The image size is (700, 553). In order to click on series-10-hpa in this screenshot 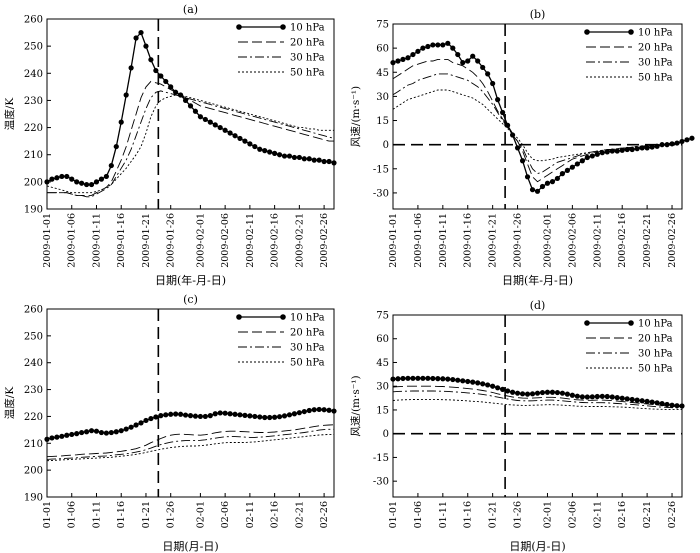, I will do `click(190, 108)`.